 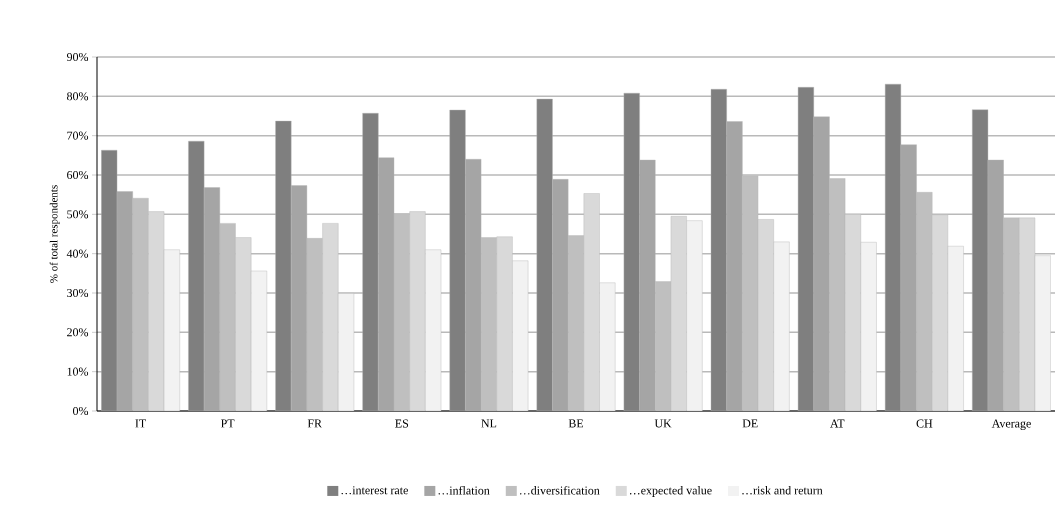 I want to click on legend-label: …diversification, so click(x=560, y=490).